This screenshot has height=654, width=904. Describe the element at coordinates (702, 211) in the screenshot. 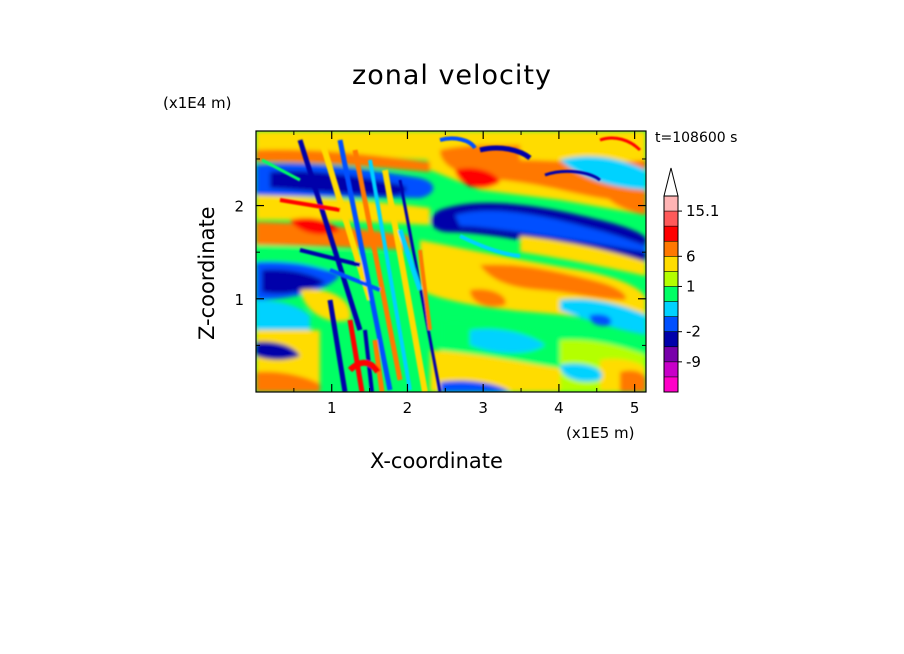

I see `colorbar-label: 15.1` at that location.